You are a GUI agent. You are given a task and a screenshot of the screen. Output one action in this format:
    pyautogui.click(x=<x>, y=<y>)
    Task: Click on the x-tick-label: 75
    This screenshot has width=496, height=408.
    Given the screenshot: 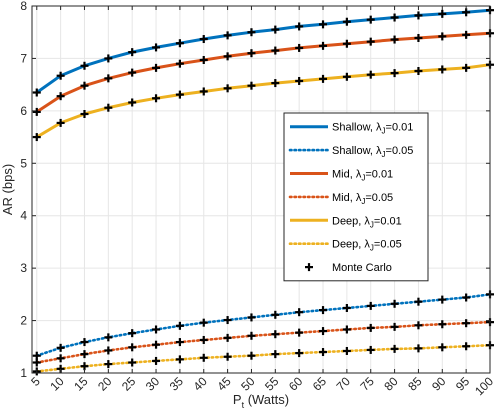 What is the action you would take?
    pyautogui.click(x=368, y=384)
    